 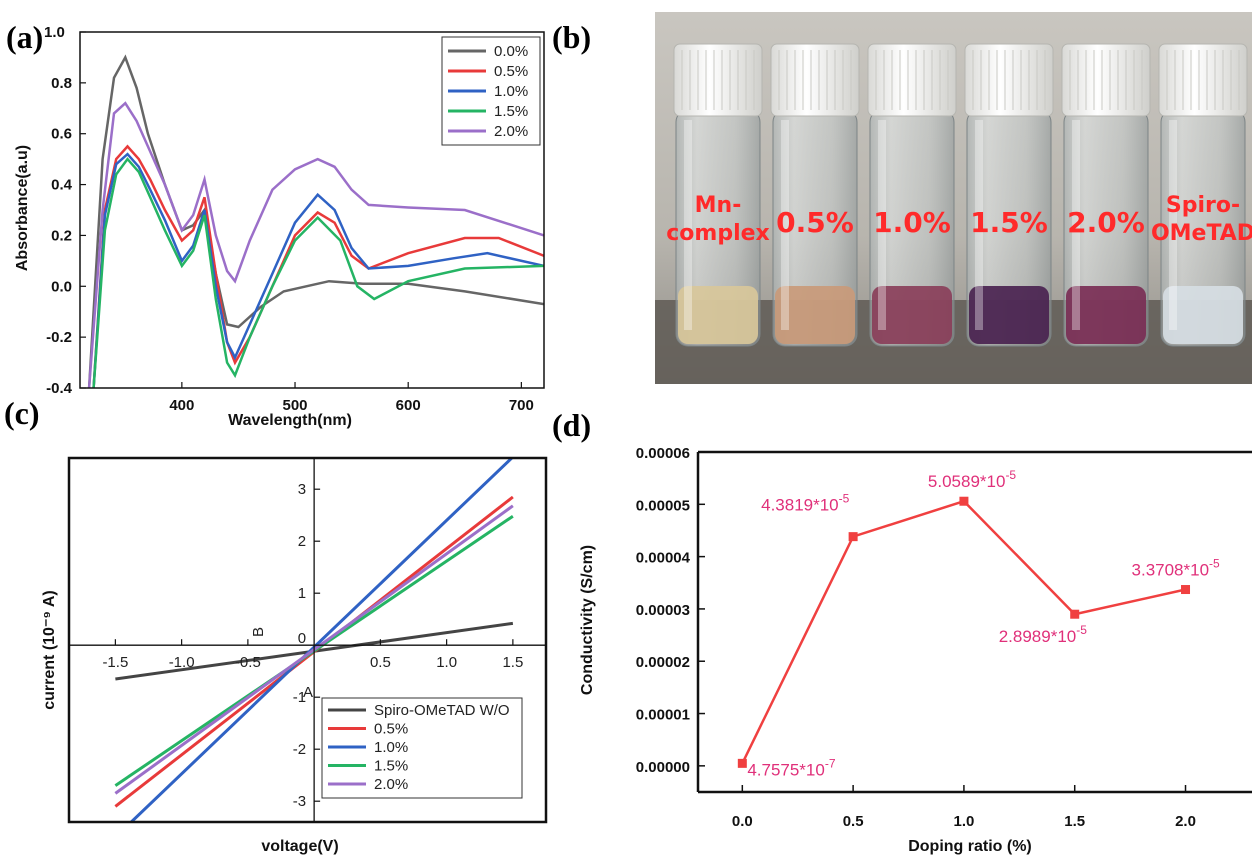 I want to click on vial-label: Spiro-, so click(x=1203, y=205).